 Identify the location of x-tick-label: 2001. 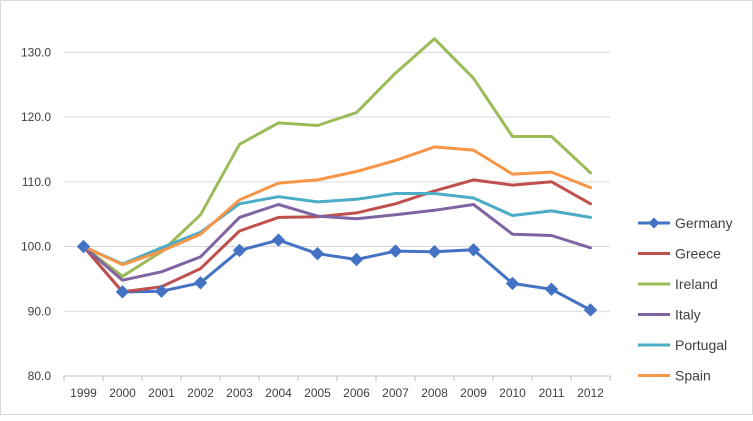
(161, 393).